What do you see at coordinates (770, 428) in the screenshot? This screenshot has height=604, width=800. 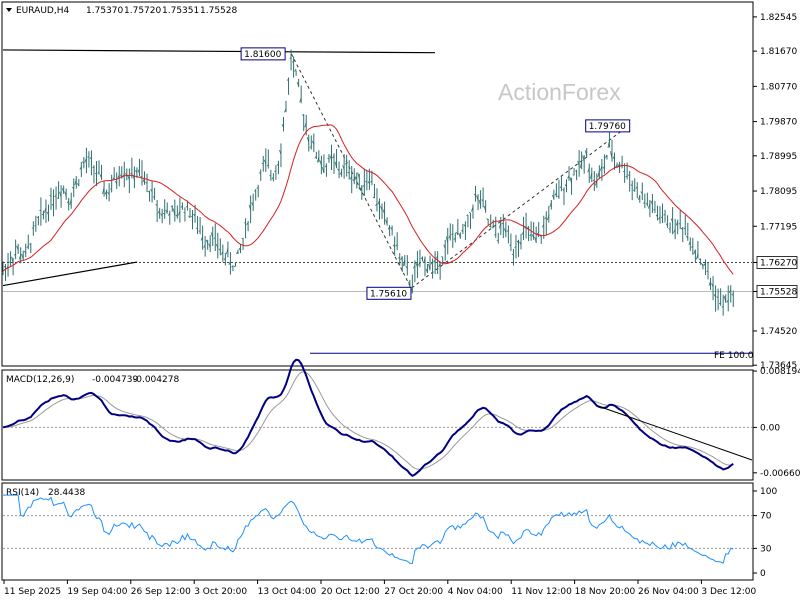 I see `macd-y-label: 0.00` at bounding box center [770, 428].